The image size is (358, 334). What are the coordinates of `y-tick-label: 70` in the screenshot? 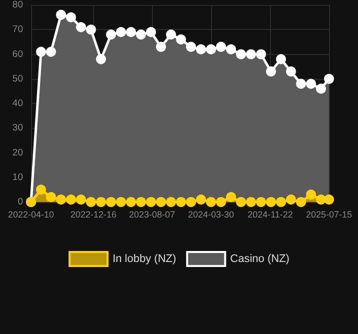 It's located at (17, 30).